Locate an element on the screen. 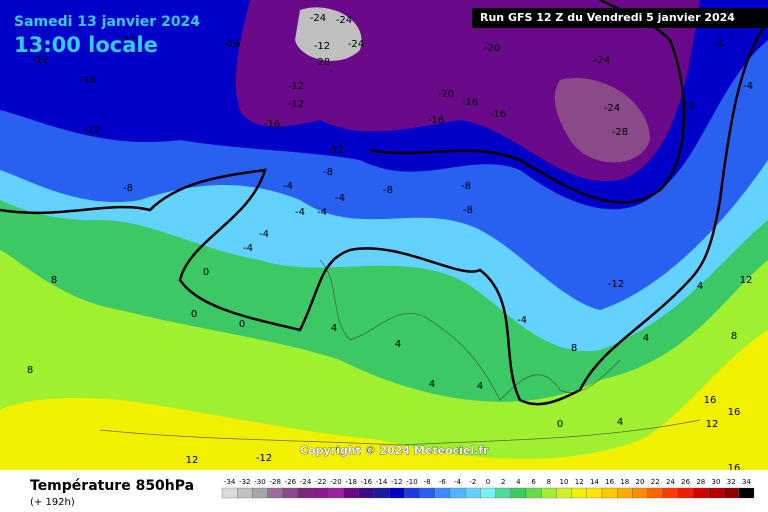 The width and height of the screenshot is (768, 512). map-label: 16 is located at coordinates (734, 412).